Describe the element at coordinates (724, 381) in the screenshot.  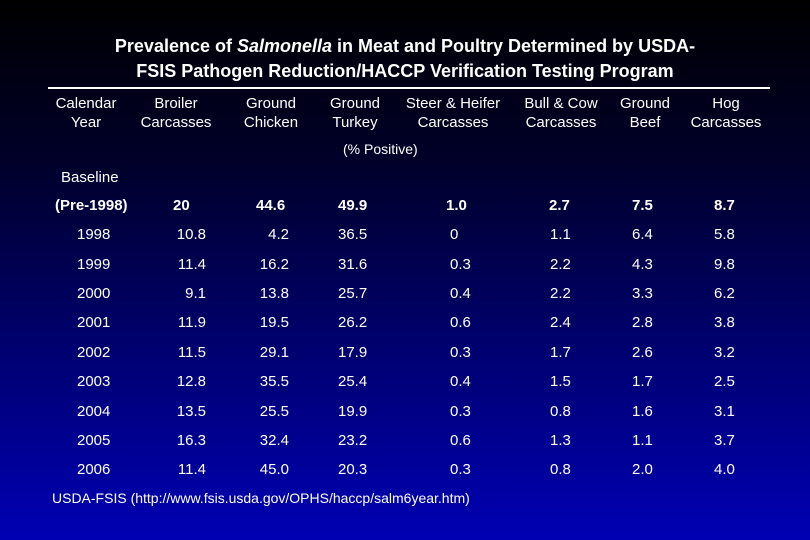
I see `table-cell: 2.5` at that location.